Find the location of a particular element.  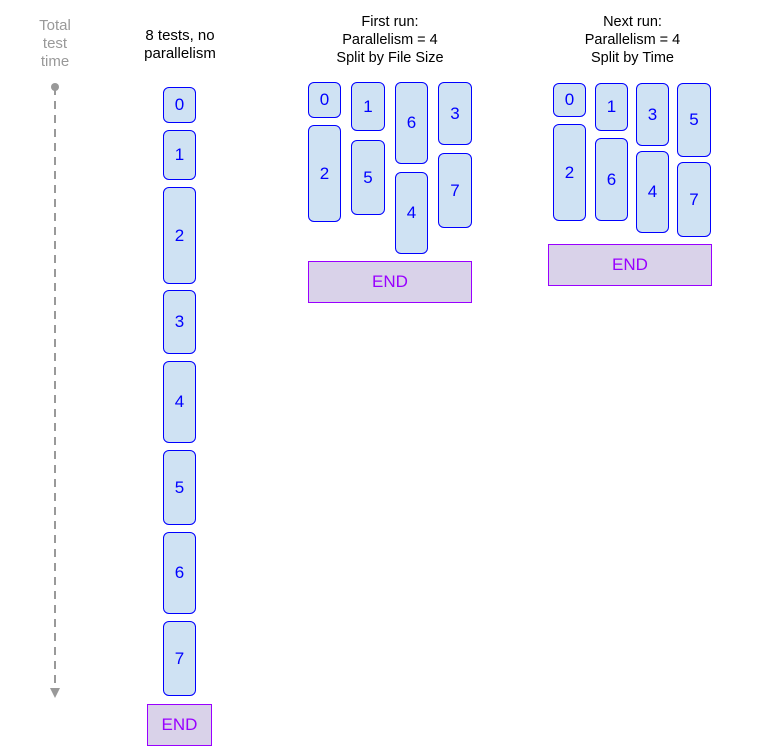

title-line: Split by Time is located at coordinates (632, 58).